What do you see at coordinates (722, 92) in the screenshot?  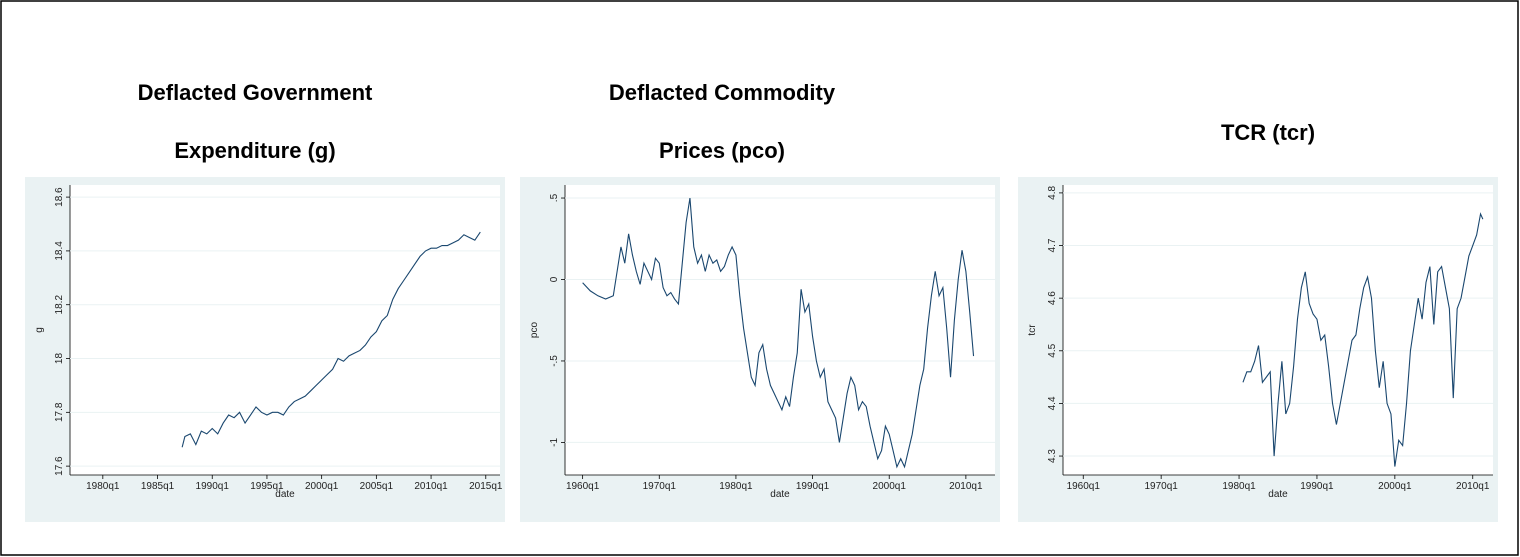 I see `chart-title: Deflacted Commodity` at bounding box center [722, 92].